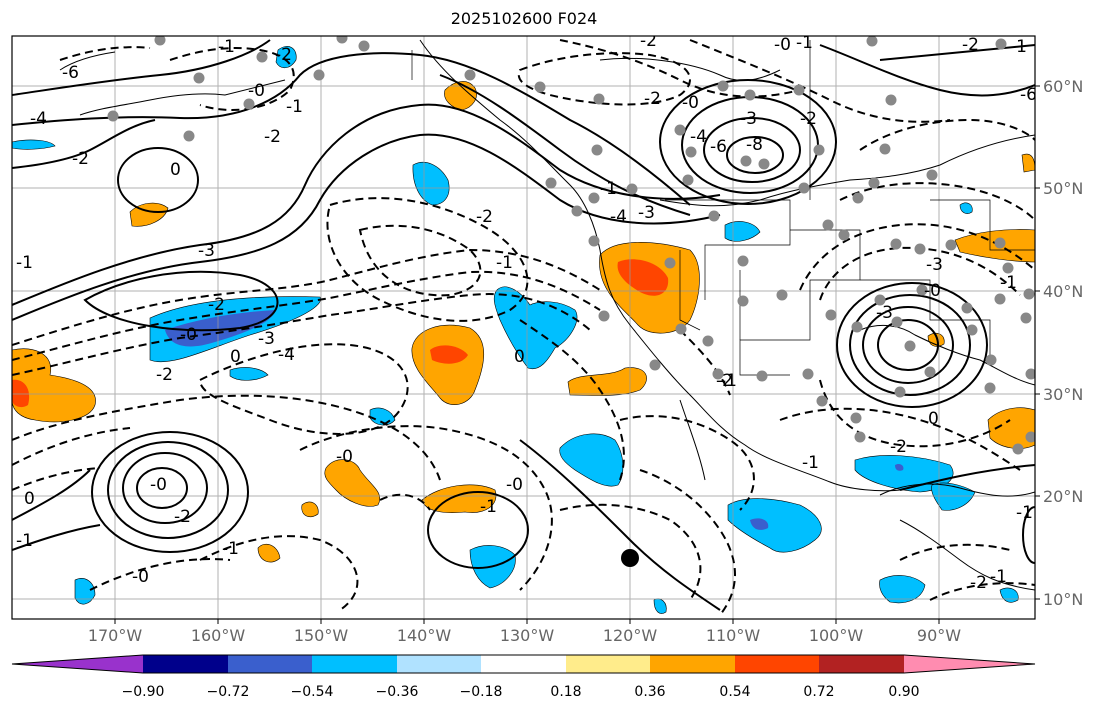  What do you see at coordinates (650, 692) in the screenshot?
I see `colorbar-tick-label: 0.36` at bounding box center [650, 692].